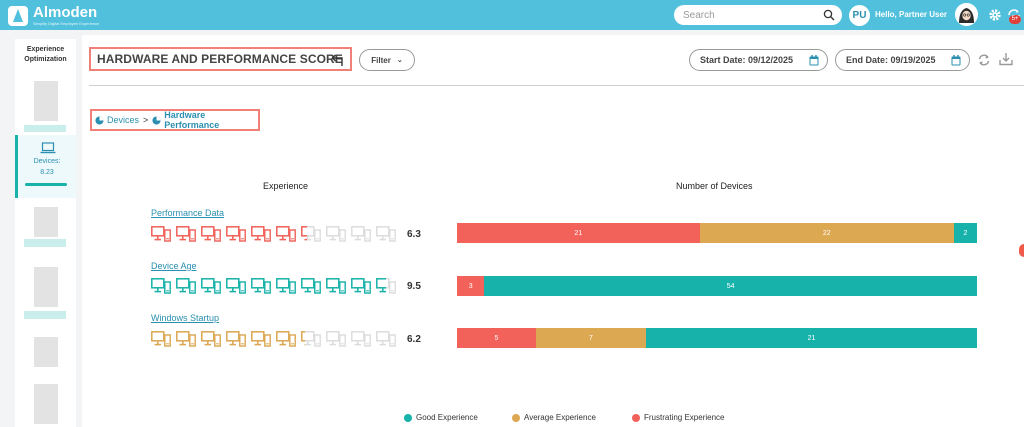 Image resolution: width=1024 pixels, height=427 pixels. What do you see at coordinates (965, 233) in the screenshot?
I see `bar-segment-good: 2` at bounding box center [965, 233].